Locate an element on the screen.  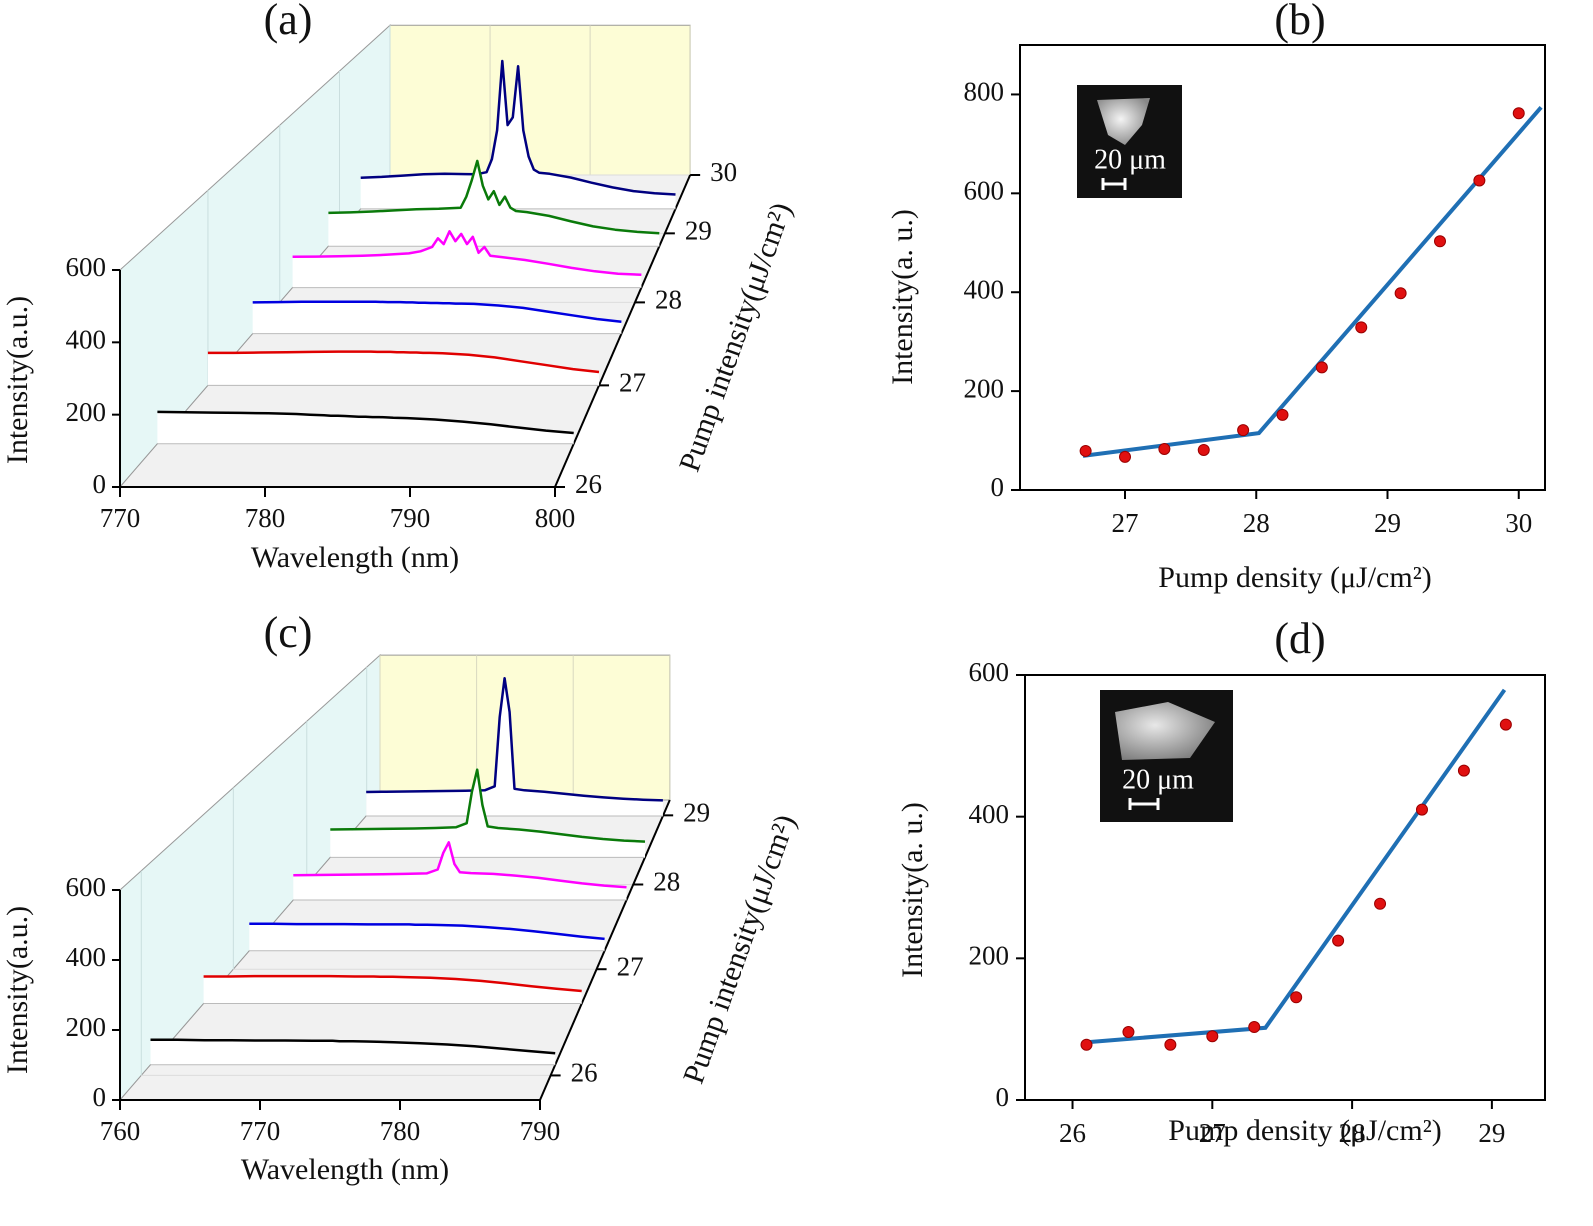
scatter-panel: 27 28 29 30 0 200 400 600 800 is located at coordinates (1255, 291).